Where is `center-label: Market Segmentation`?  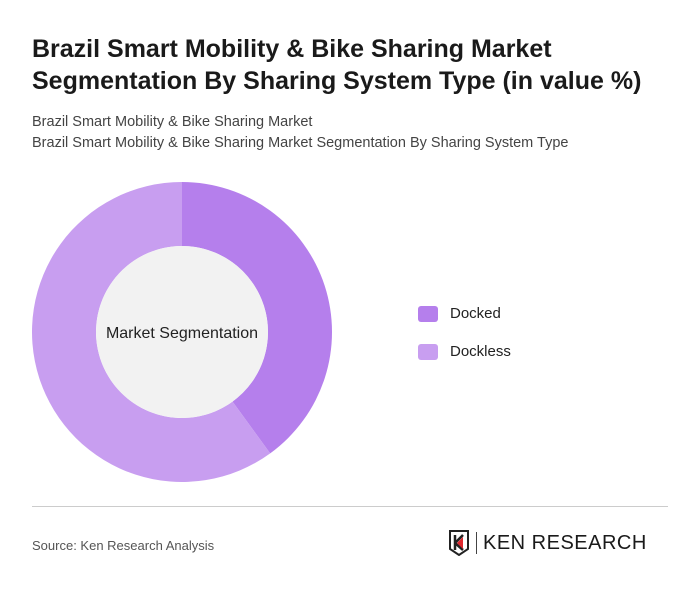 center-label: Market Segmentation is located at coordinates (182, 333).